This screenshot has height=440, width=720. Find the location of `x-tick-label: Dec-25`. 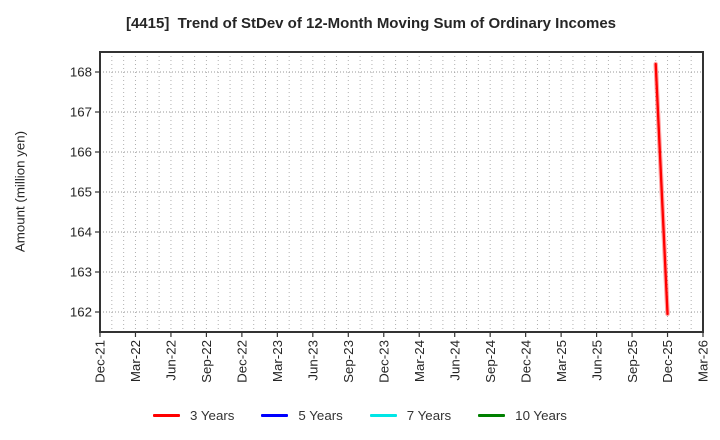

x-tick-label: Dec-25 is located at coordinates (667, 361).